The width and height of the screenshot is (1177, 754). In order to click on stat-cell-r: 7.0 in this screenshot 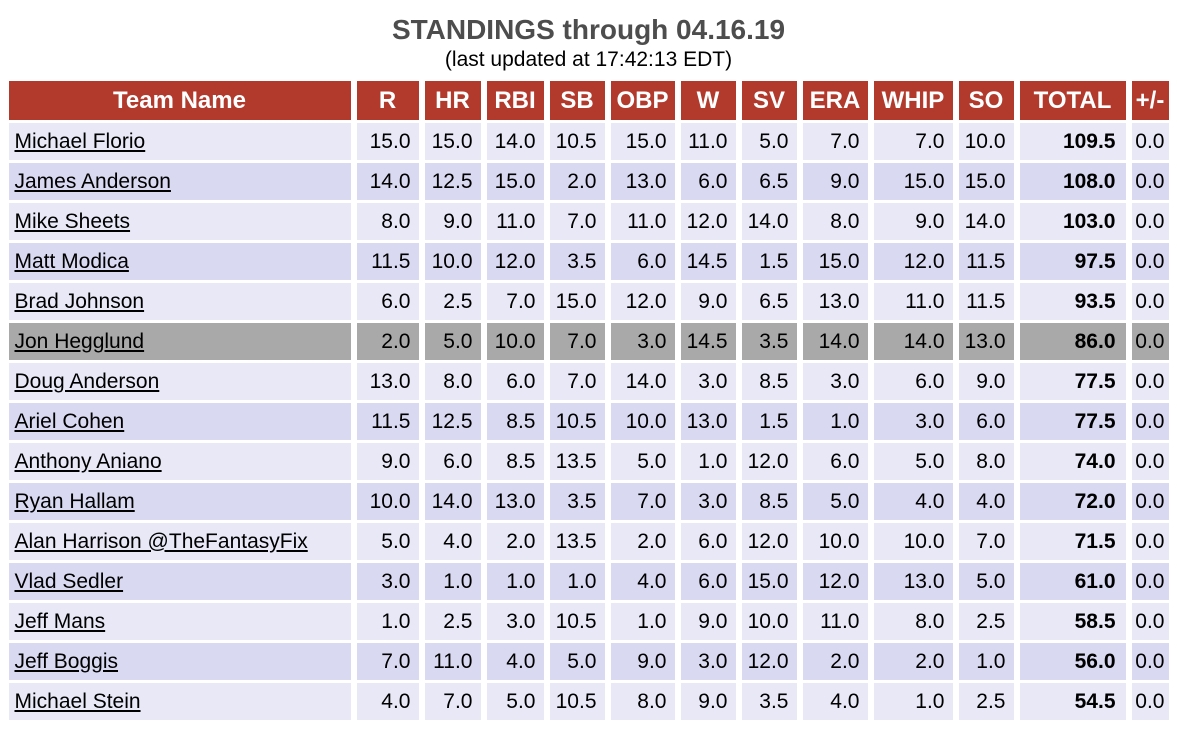, I will do `click(387, 661)`.